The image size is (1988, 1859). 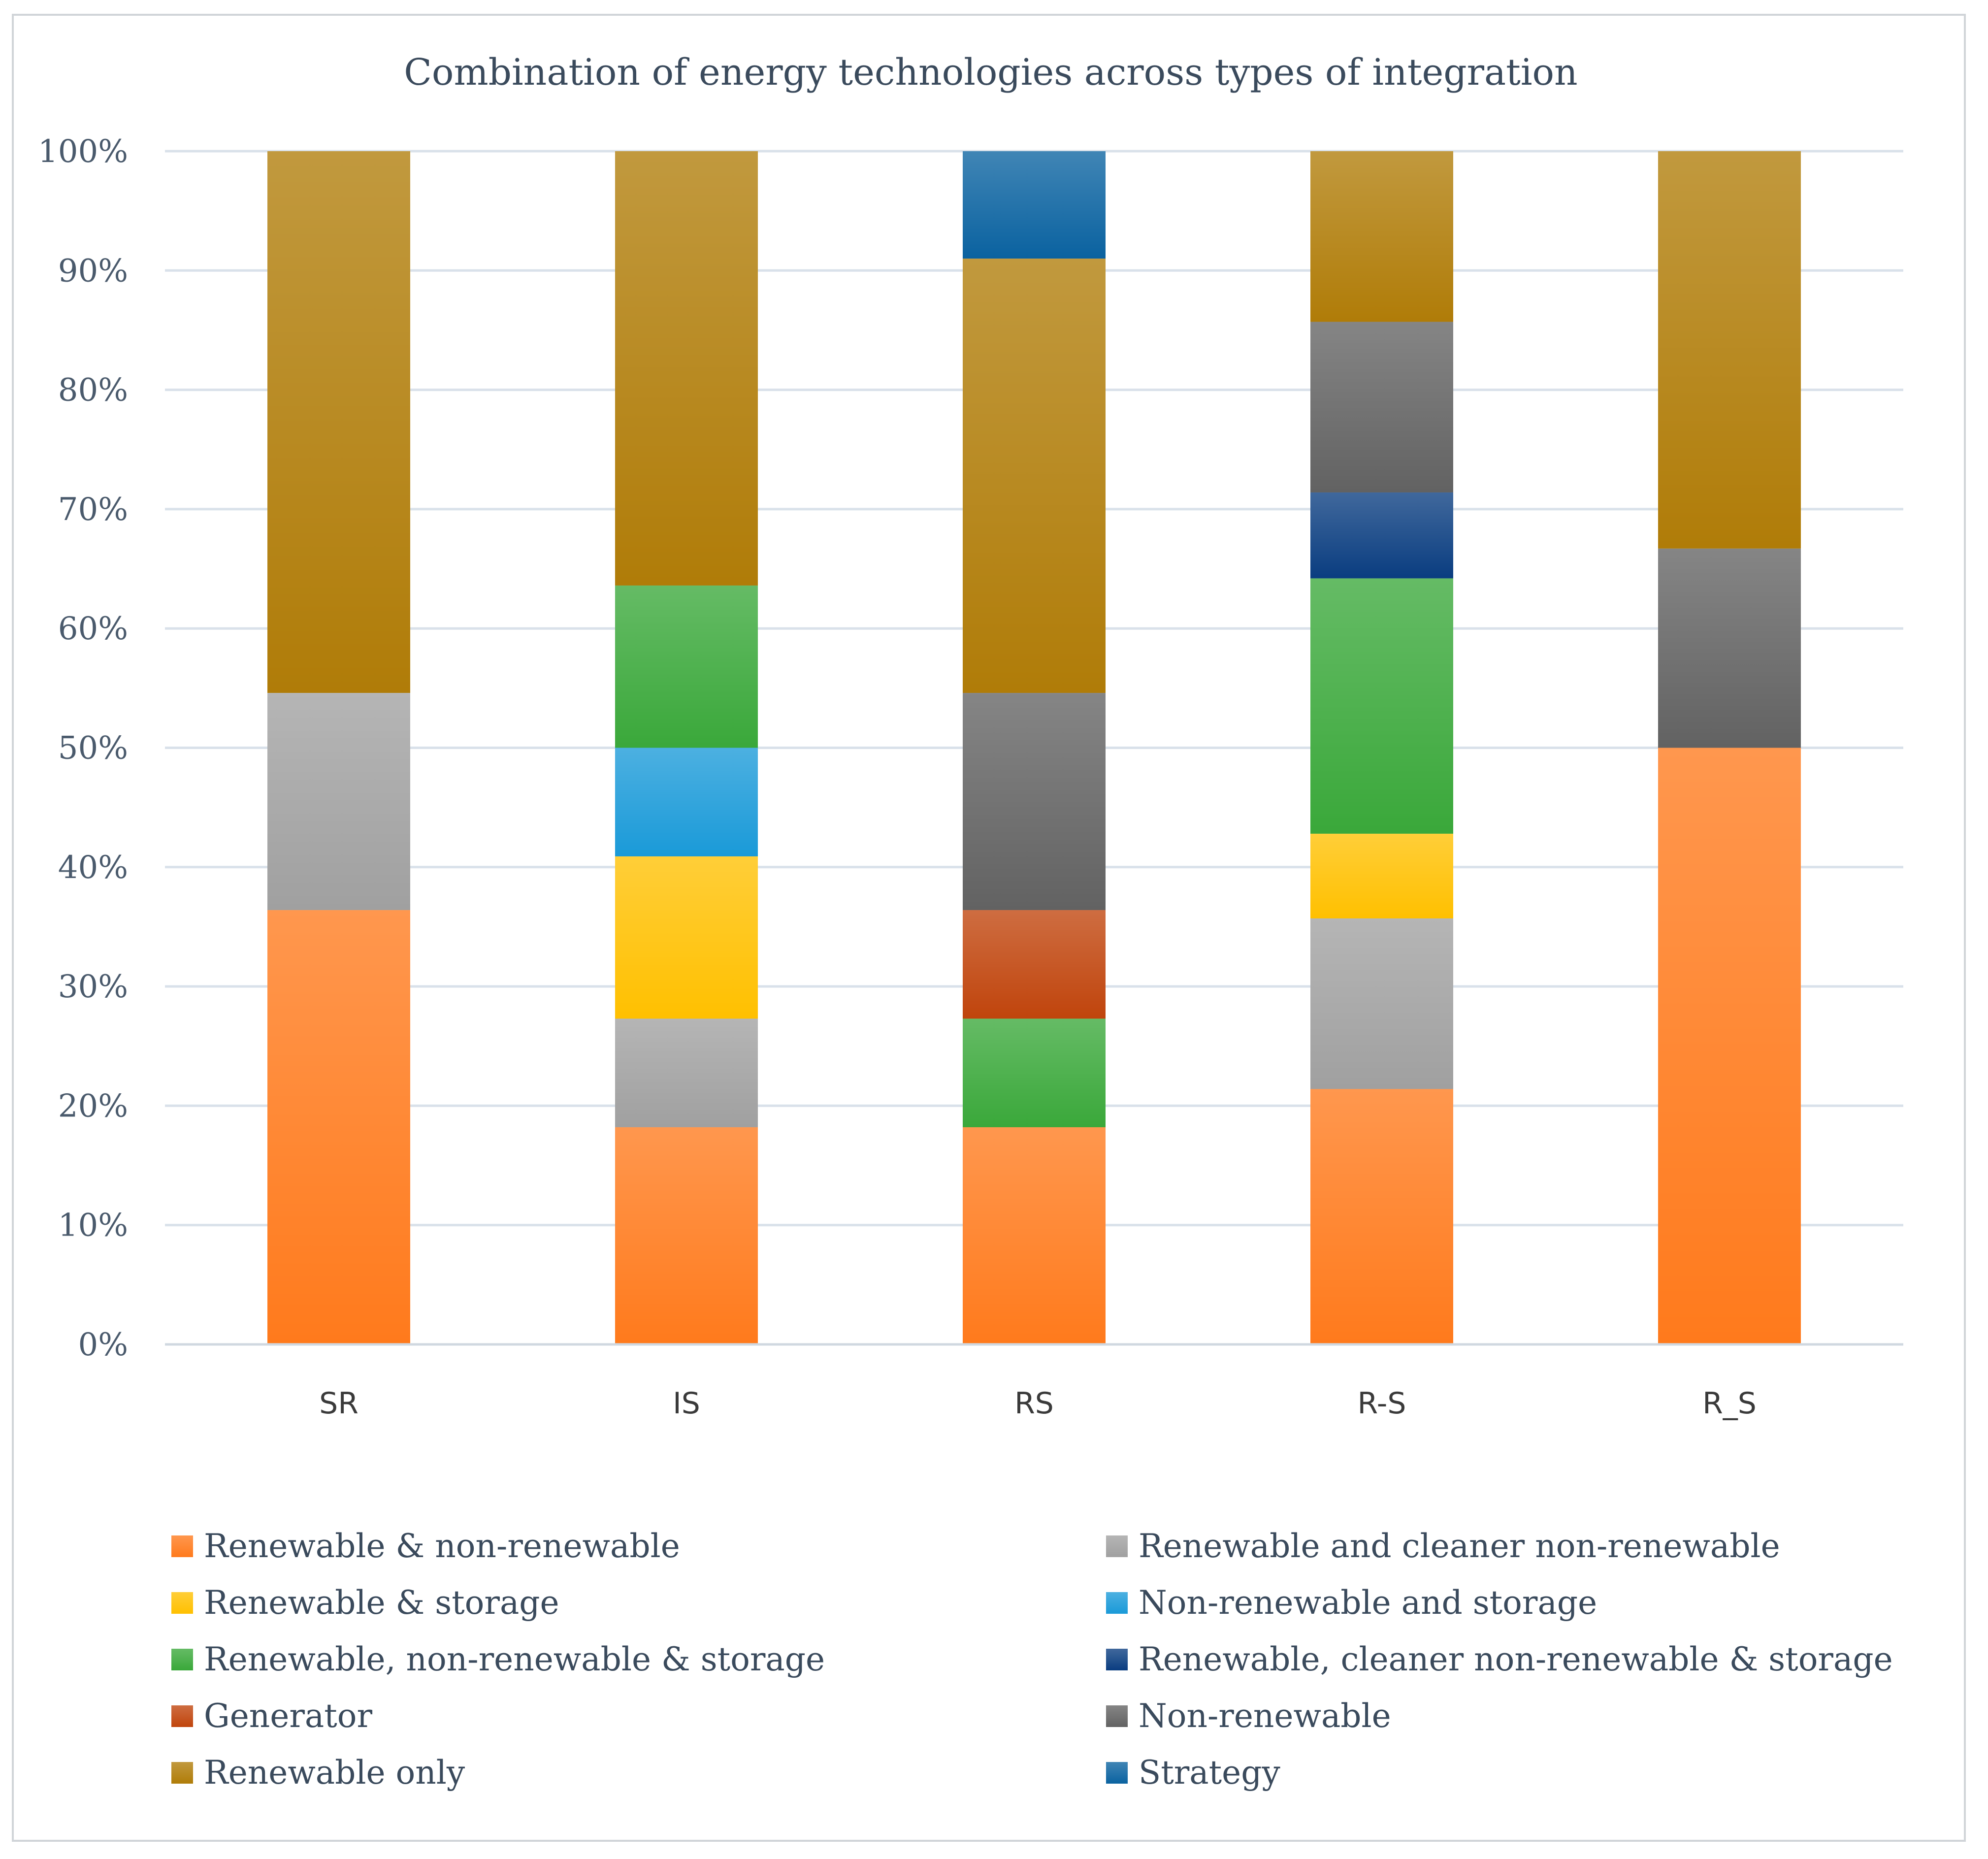 What do you see at coordinates (93, 748) in the screenshot?
I see `y-tick-label: 50%` at bounding box center [93, 748].